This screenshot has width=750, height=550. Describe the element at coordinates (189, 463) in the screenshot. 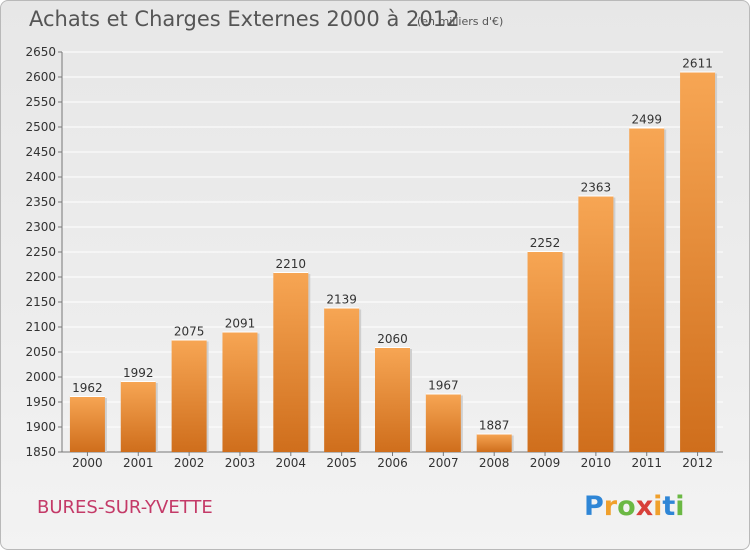

I see `x-tick-label: 2002` at that location.